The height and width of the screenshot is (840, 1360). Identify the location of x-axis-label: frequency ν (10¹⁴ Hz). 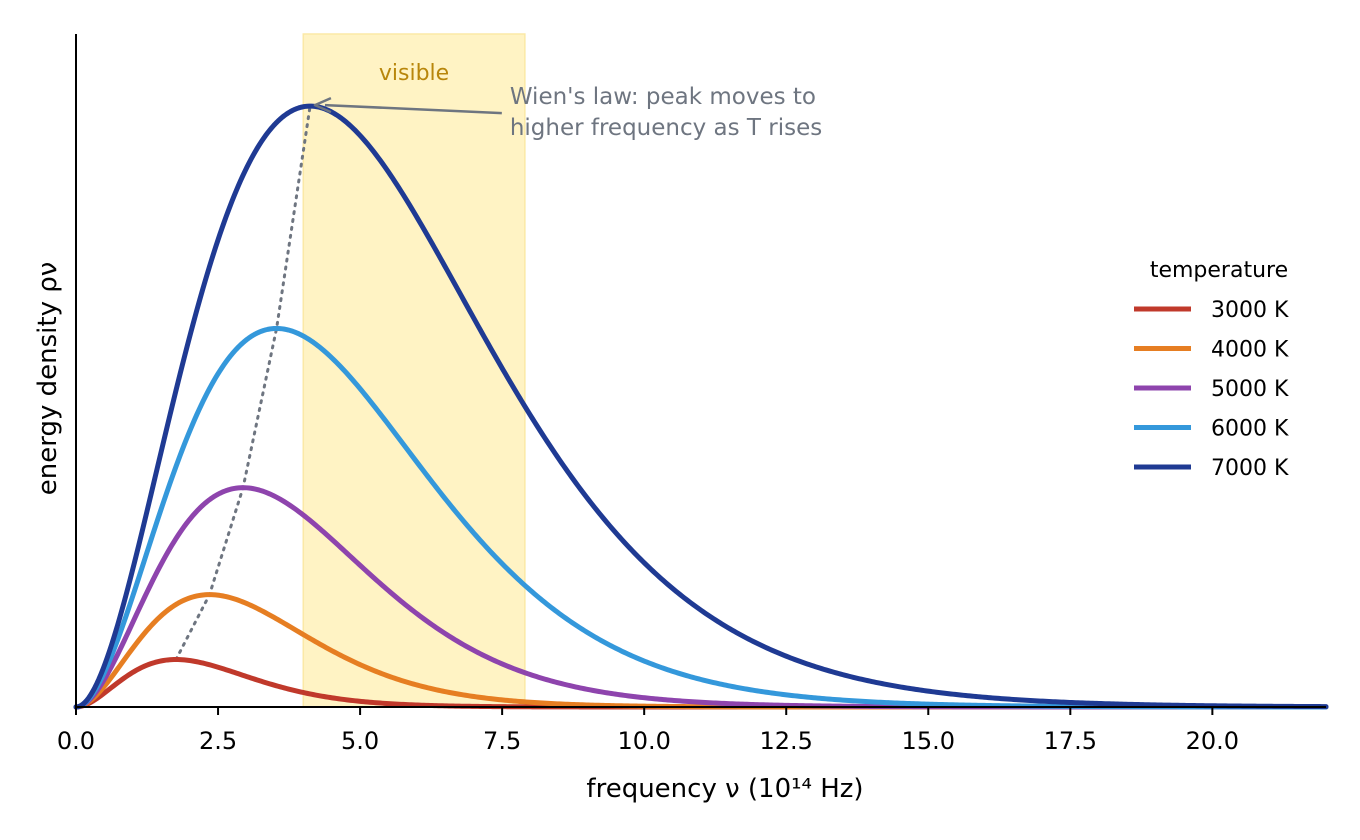
(724, 789).